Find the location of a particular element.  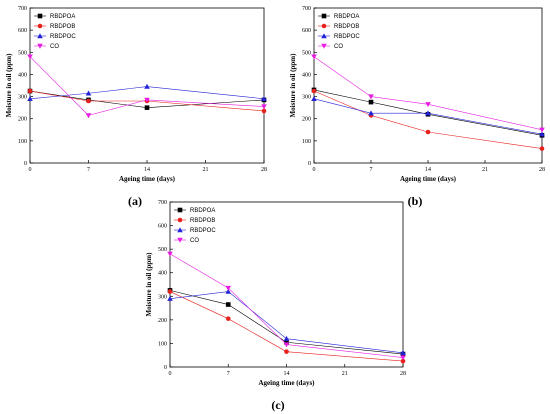

legend-label: CO is located at coordinates (194, 241).